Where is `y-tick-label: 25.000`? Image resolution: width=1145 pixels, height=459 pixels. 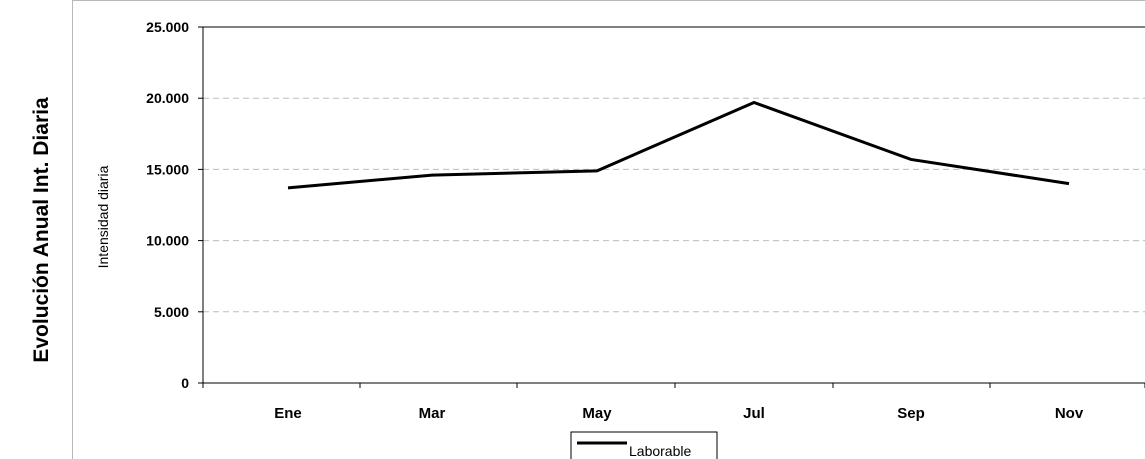
y-tick-label: 25.000 is located at coordinates (167, 27).